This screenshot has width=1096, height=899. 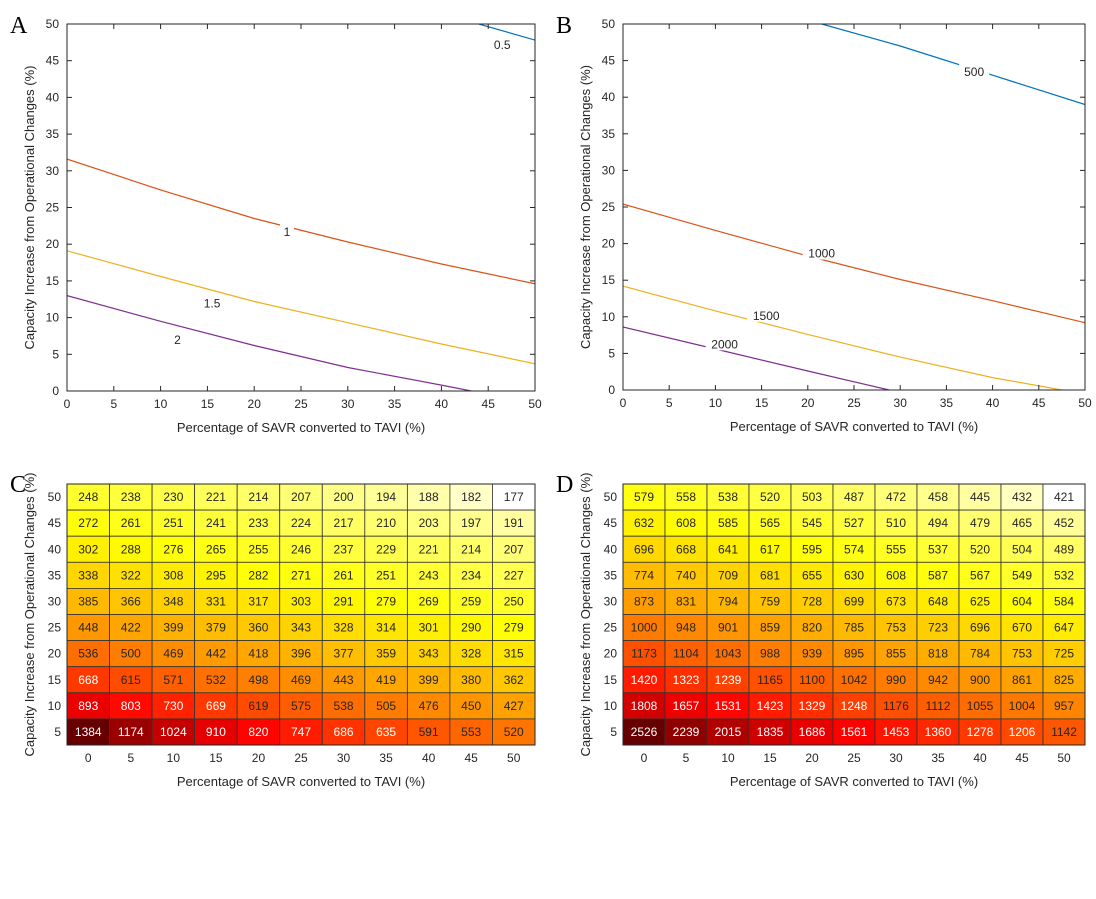 What do you see at coordinates (611, 575) in the screenshot?
I see `y-tick-label: 35` at bounding box center [611, 575].